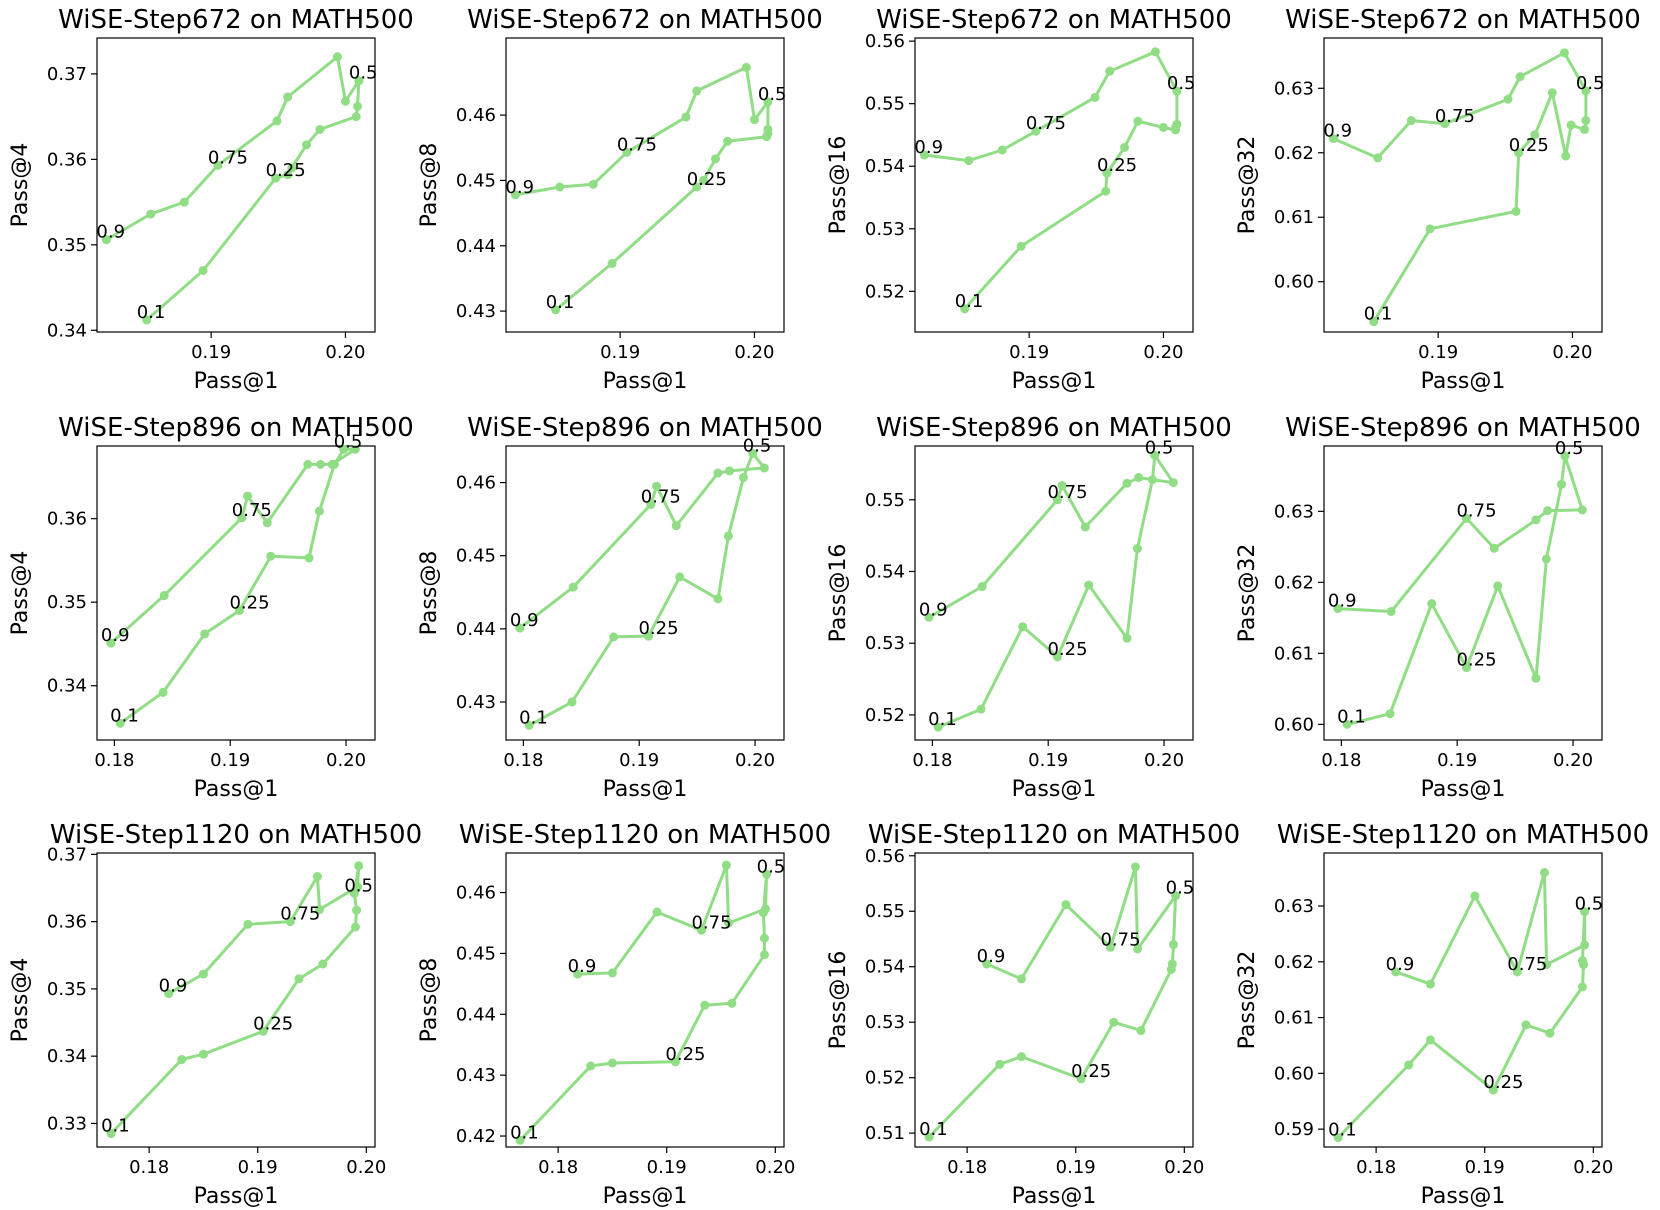  What do you see at coordinates (1294, 582) in the screenshot?
I see `y-tick-label: 0.62` at bounding box center [1294, 582].